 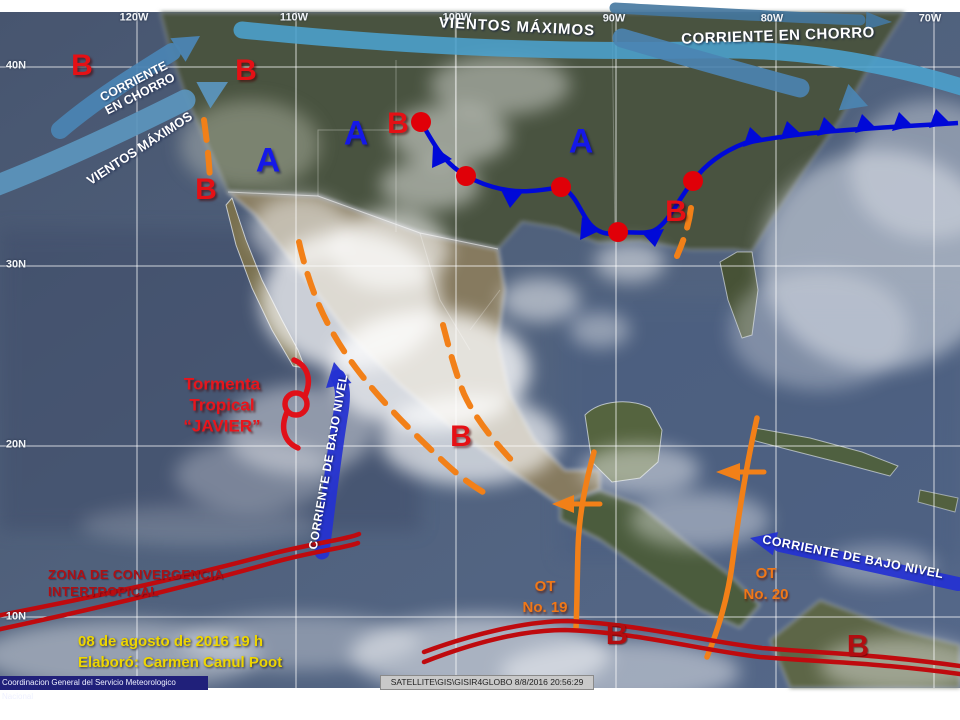 What do you see at coordinates (16, 444) in the screenshot?
I see `lat-label-20n: 20N` at bounding box center [16, 444].